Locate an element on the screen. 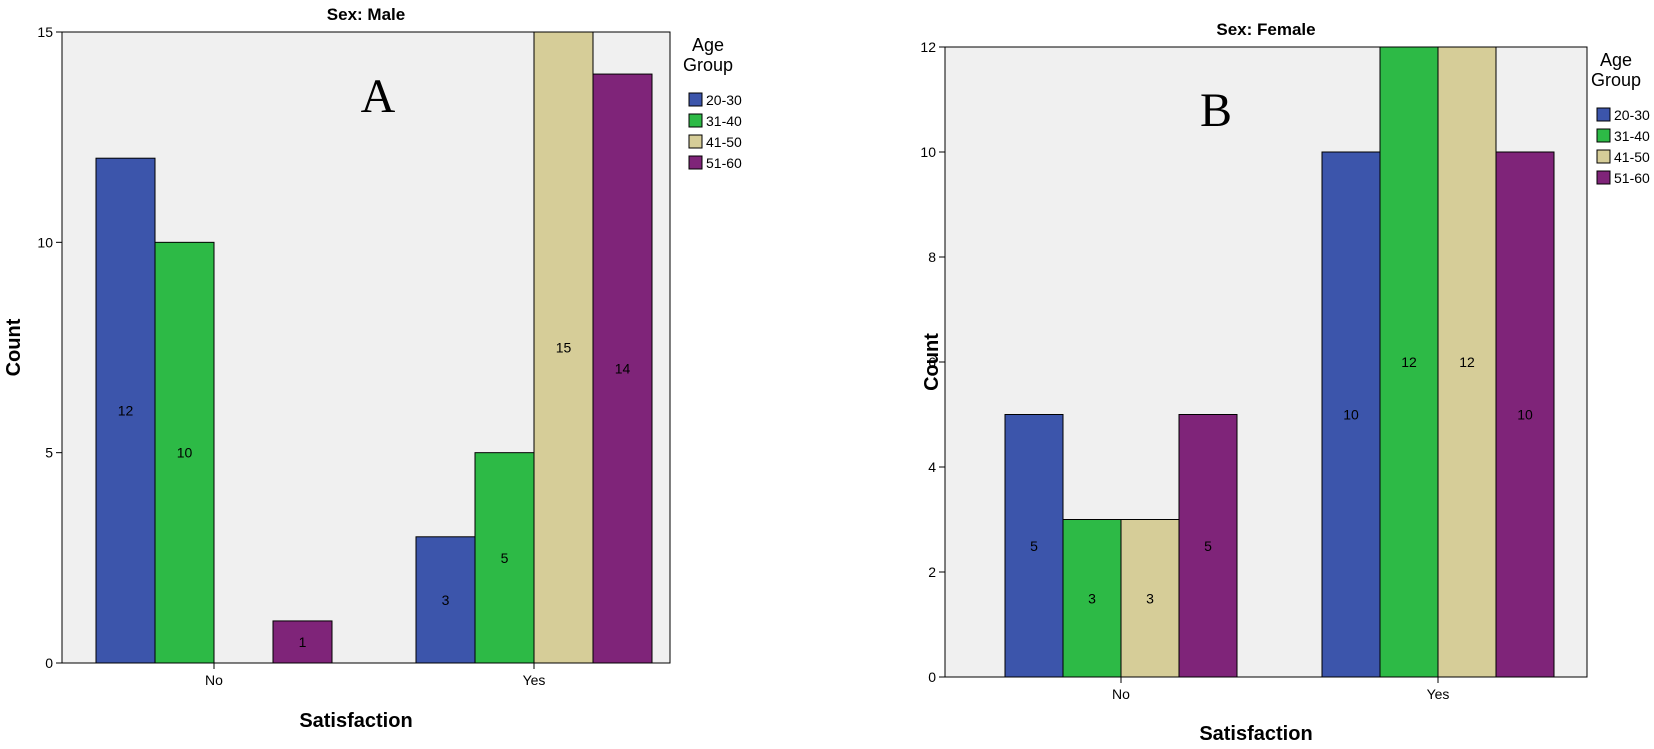 This screenshot has width=1654, height=749. bar-value-label: 15 is located at coordinates (564, 348).